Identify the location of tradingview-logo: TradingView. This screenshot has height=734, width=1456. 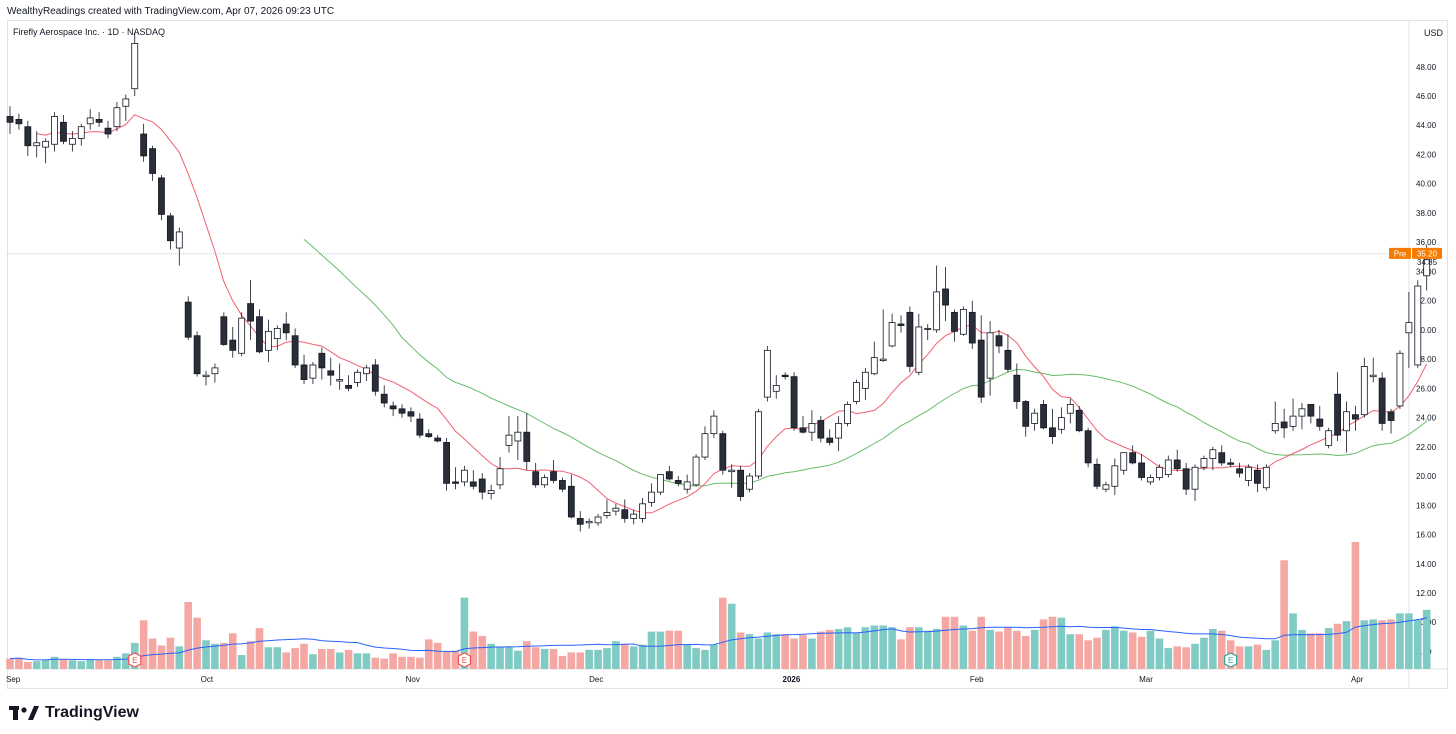
(74, 713).